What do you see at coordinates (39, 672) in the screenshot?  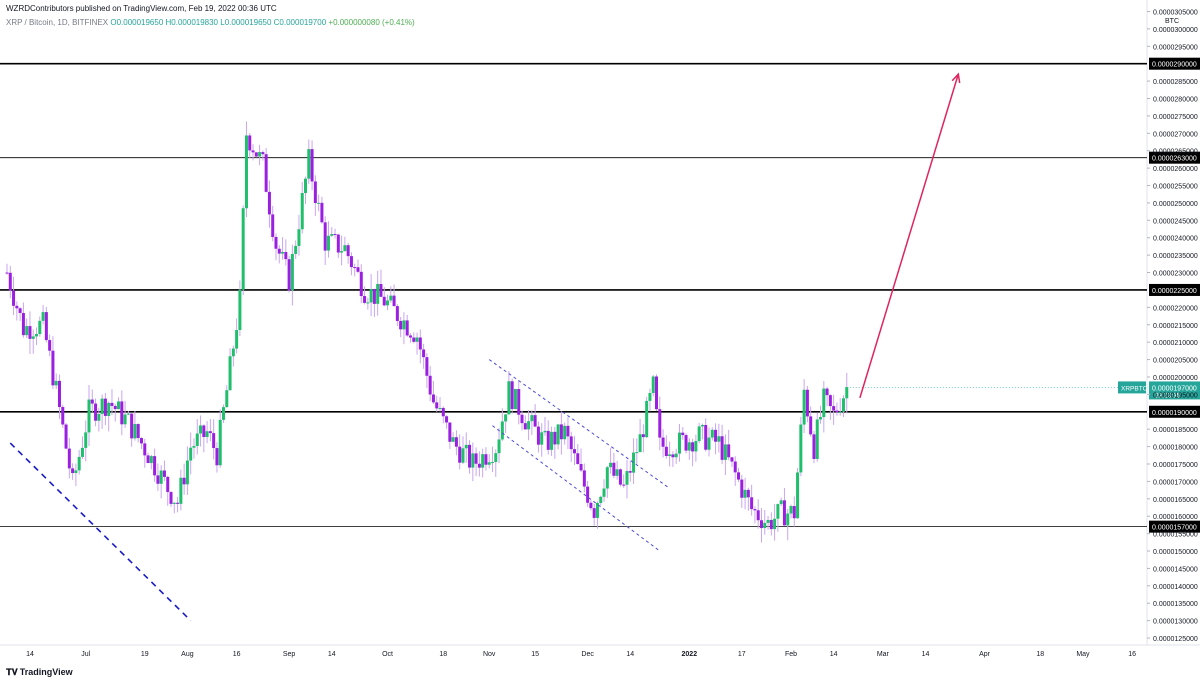 I see `tradingview-logo: 𝐓𝐕 TradingView` at bounding box center [39, 672].